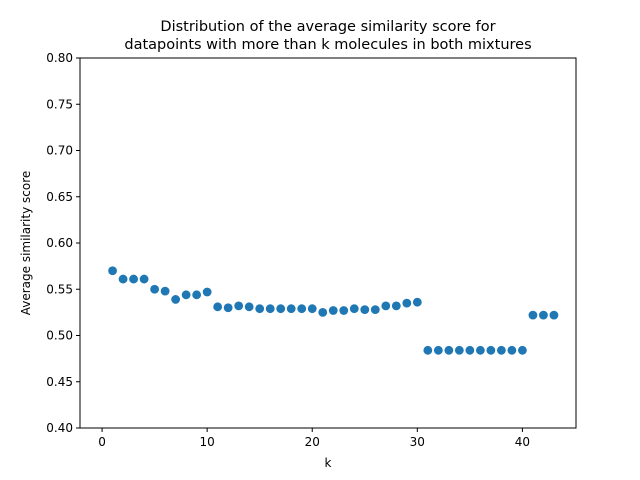  I want to click on x-axis-ticks: 0 10 20 30 40, so click(314, 438).